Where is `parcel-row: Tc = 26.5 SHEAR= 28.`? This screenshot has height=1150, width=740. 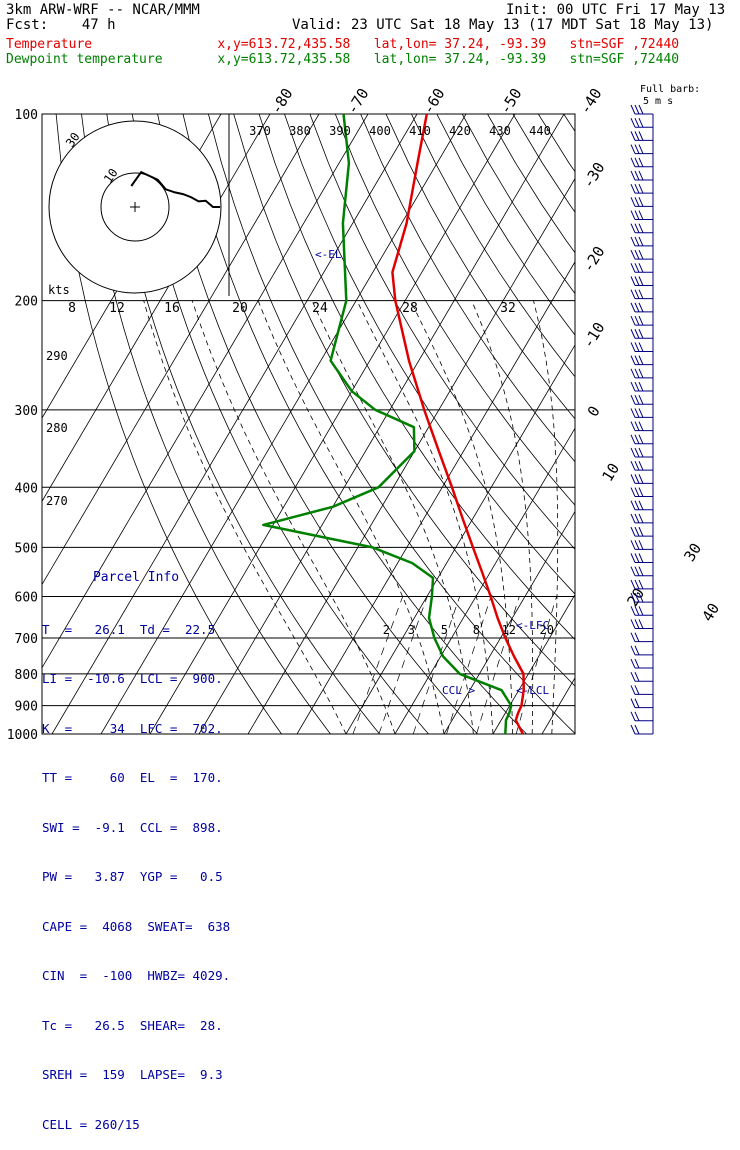 parcel-row: Tc = 26.5 SHEAR= 28. is located at coordinates (136, 1026).